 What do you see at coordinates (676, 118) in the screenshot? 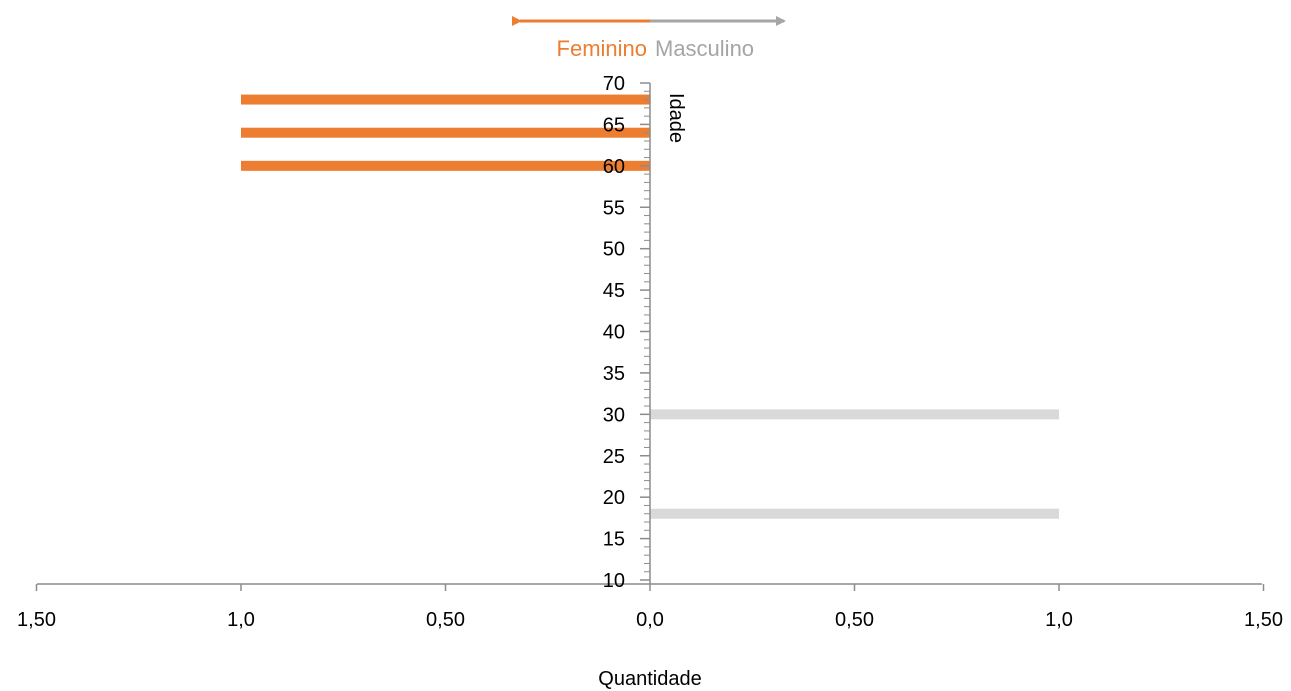
I see `y-axis-title: Idade` at bounding box center [676, 118].